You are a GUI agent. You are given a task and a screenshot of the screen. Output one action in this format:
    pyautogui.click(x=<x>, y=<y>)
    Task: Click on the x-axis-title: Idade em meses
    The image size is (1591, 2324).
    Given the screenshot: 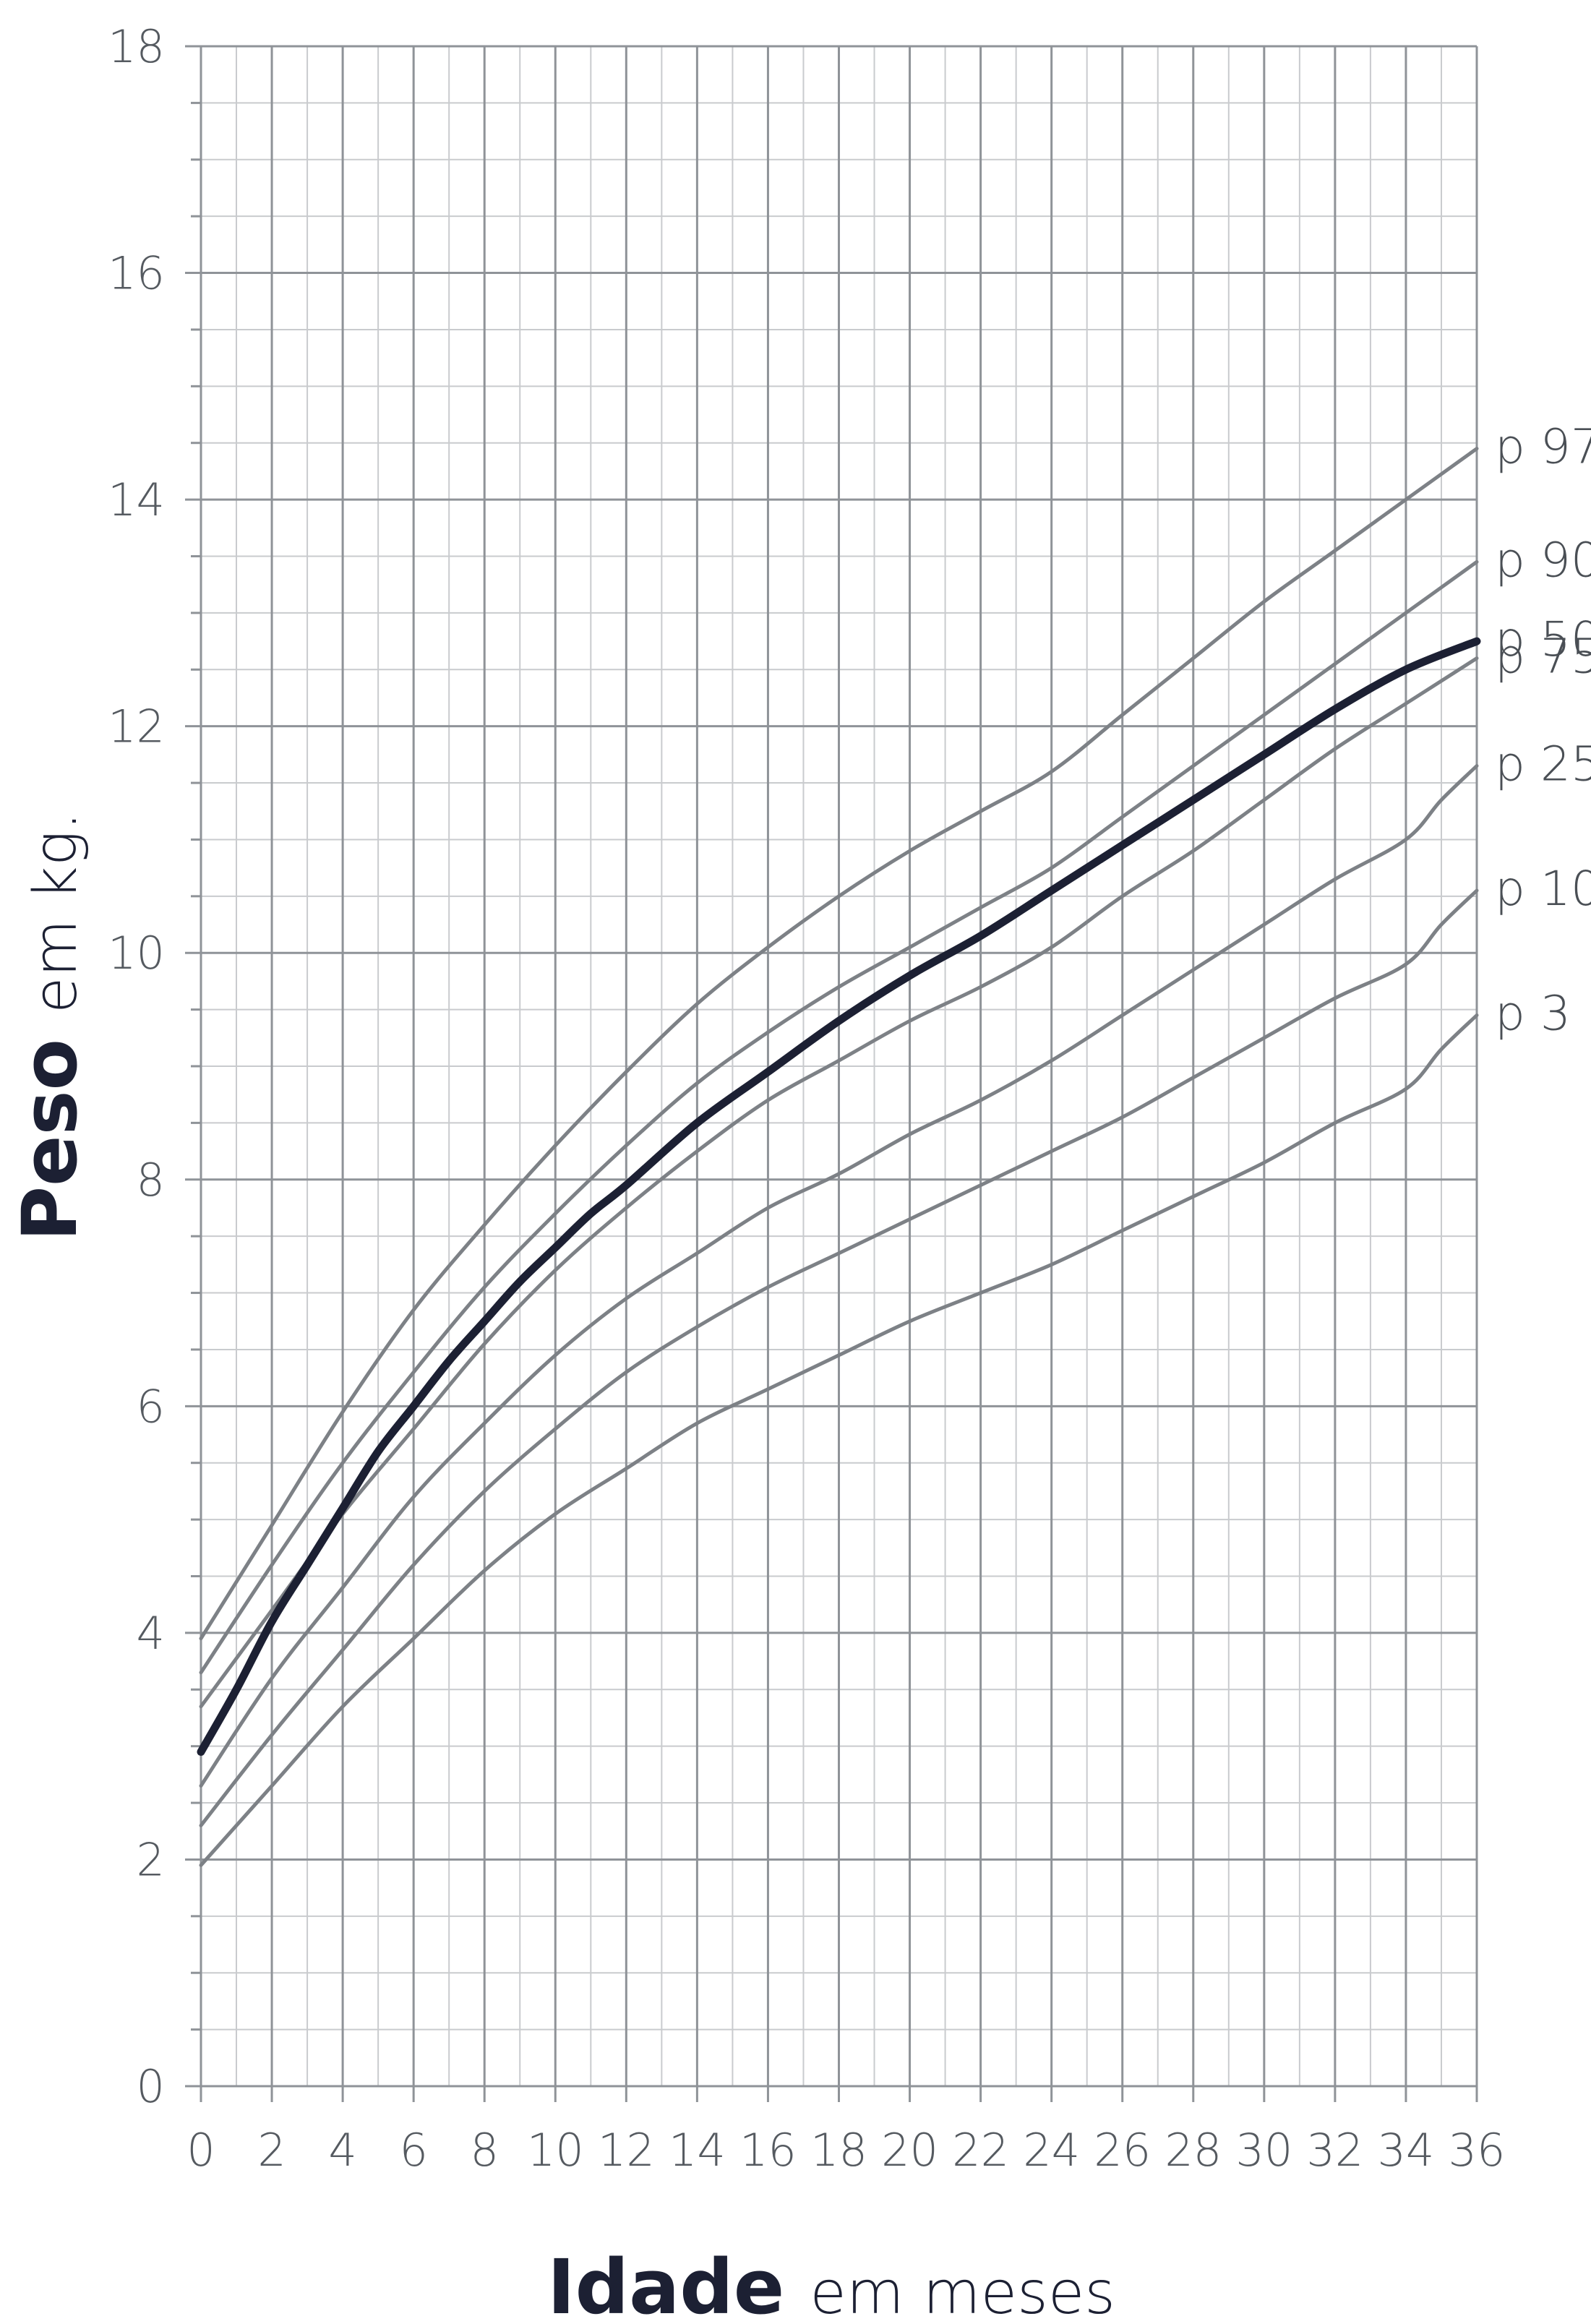 What is the action you would take?
    pyautogui.click(x=831, y=2283)
    